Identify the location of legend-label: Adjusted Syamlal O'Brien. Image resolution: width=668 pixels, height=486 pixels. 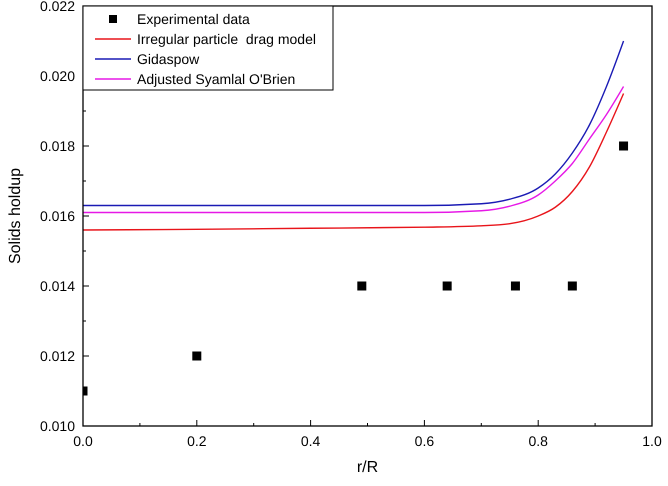
(216, 79).